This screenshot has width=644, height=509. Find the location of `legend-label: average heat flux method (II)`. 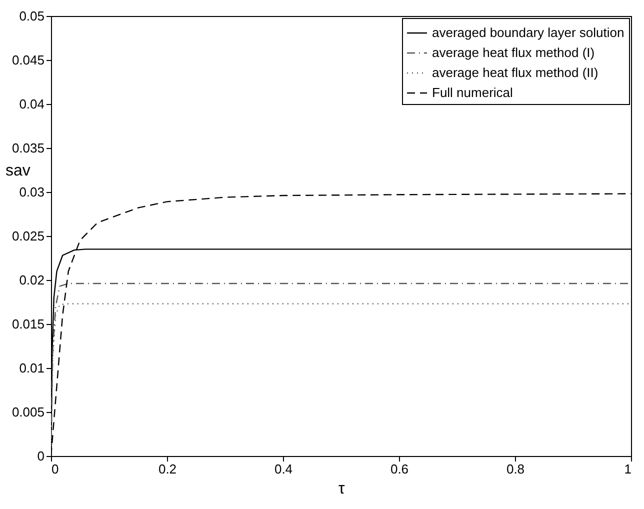

legend-label: average heat flux method (II) is located at coordinates (515, 72).